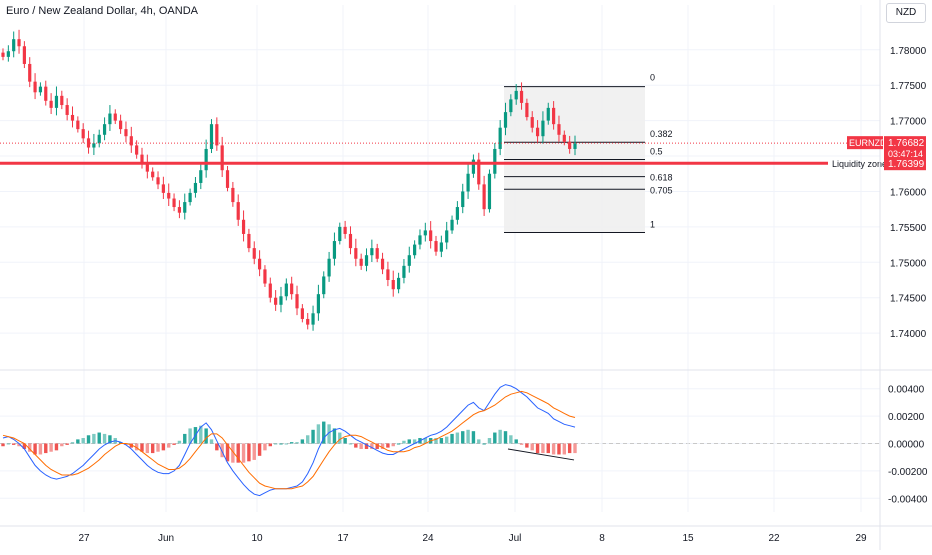 This screenshot has height=555, width=932. I want to click on liquidity-zone-line: Liquidity zone, so click(443, 164).